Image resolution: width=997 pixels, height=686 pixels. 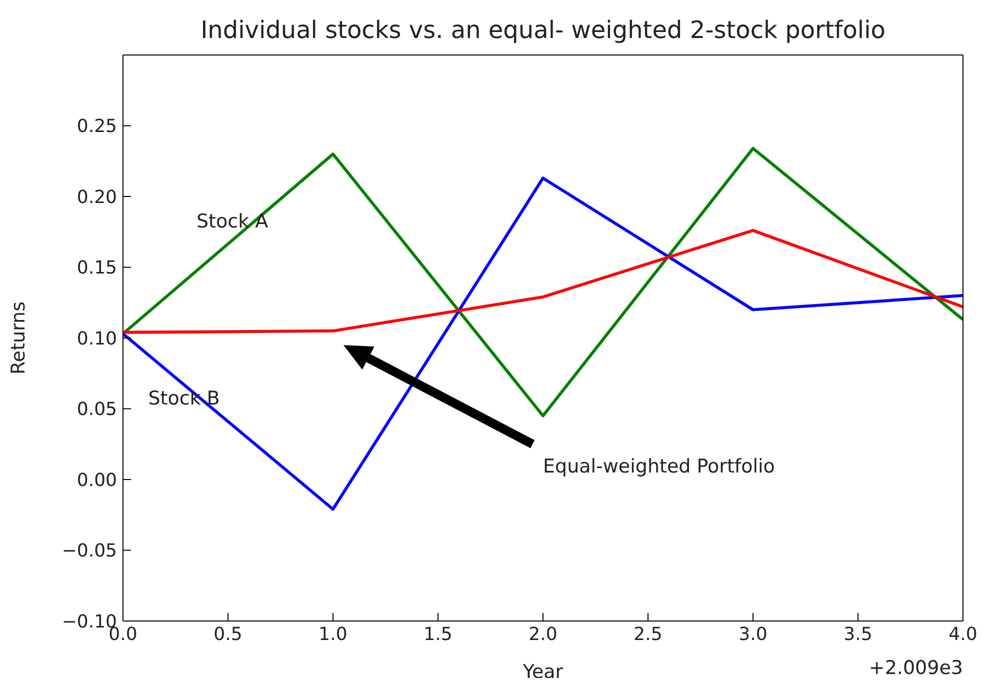 I want to click on y-tick-label: 0.25, so click(x=96, y=127).